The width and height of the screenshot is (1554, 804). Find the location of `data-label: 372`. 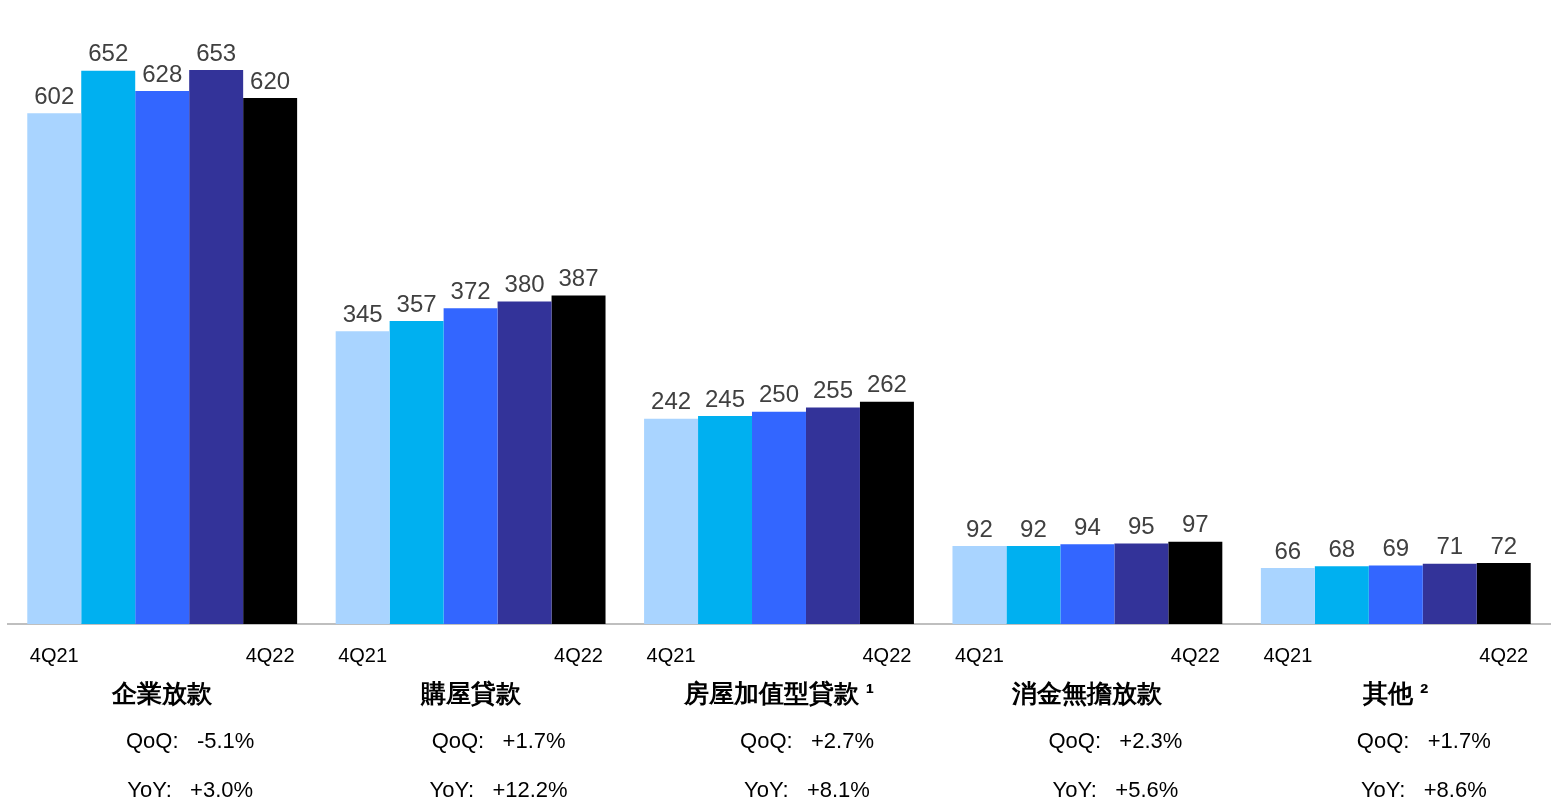

data-label: 372 is located at coordinates (470, 290).